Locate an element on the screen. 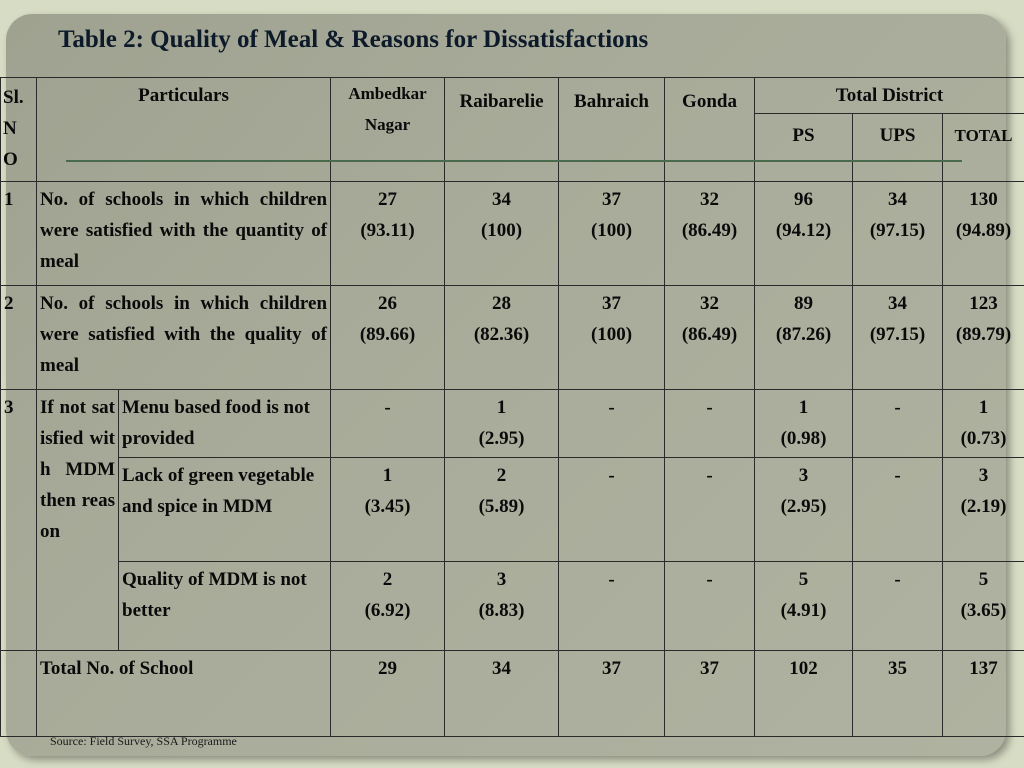  cell-ps: 96 (94.12) is located at coordinates (804, 234).